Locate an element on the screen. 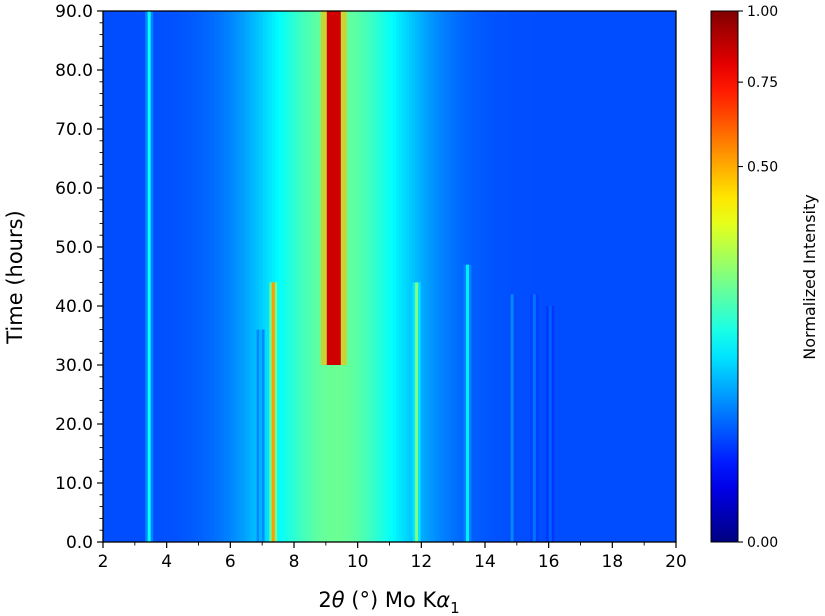  colorbar-tick-label: 1.00 is located at coordinates (762, 12).